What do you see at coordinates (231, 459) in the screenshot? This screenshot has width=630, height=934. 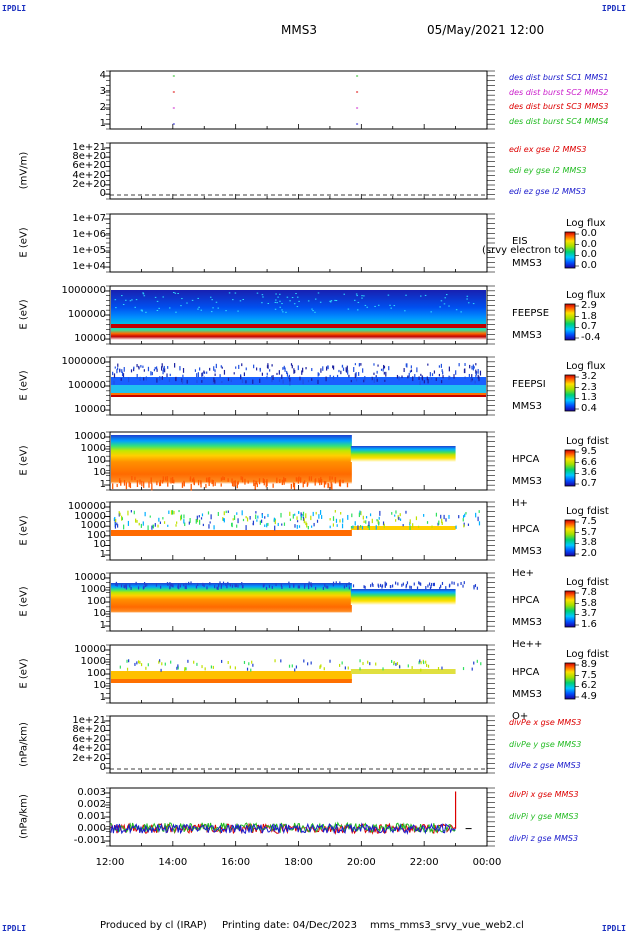 I see `spectrogram` at bounding box center [231, 459].